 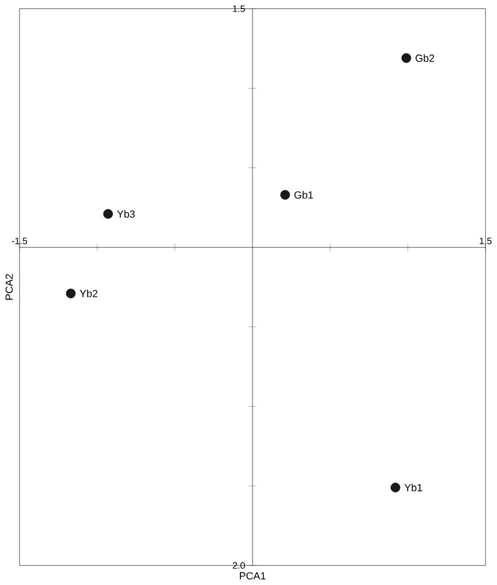 What do you see at coordinates (424, 58) in the screenshot?
I see `annotation: Gb2` at bounding box center [424, 58].